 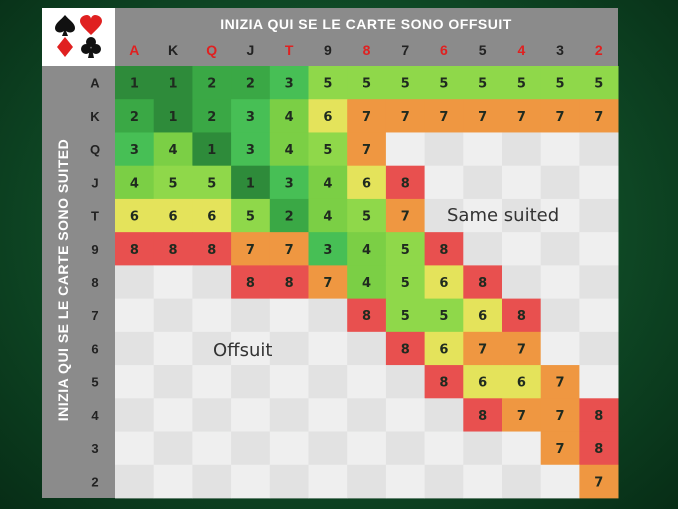 What do you see at coordinates (94, 382) in the screenshot?
I see `row-label-5: 5` at bounding box center [94, 382].